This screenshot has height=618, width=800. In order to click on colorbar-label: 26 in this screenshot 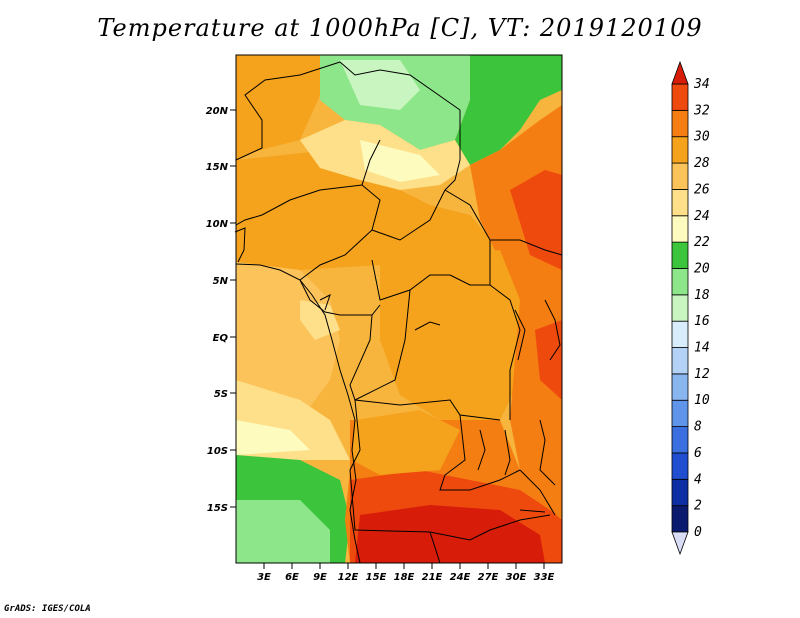, I will do `click(702, 189)`.